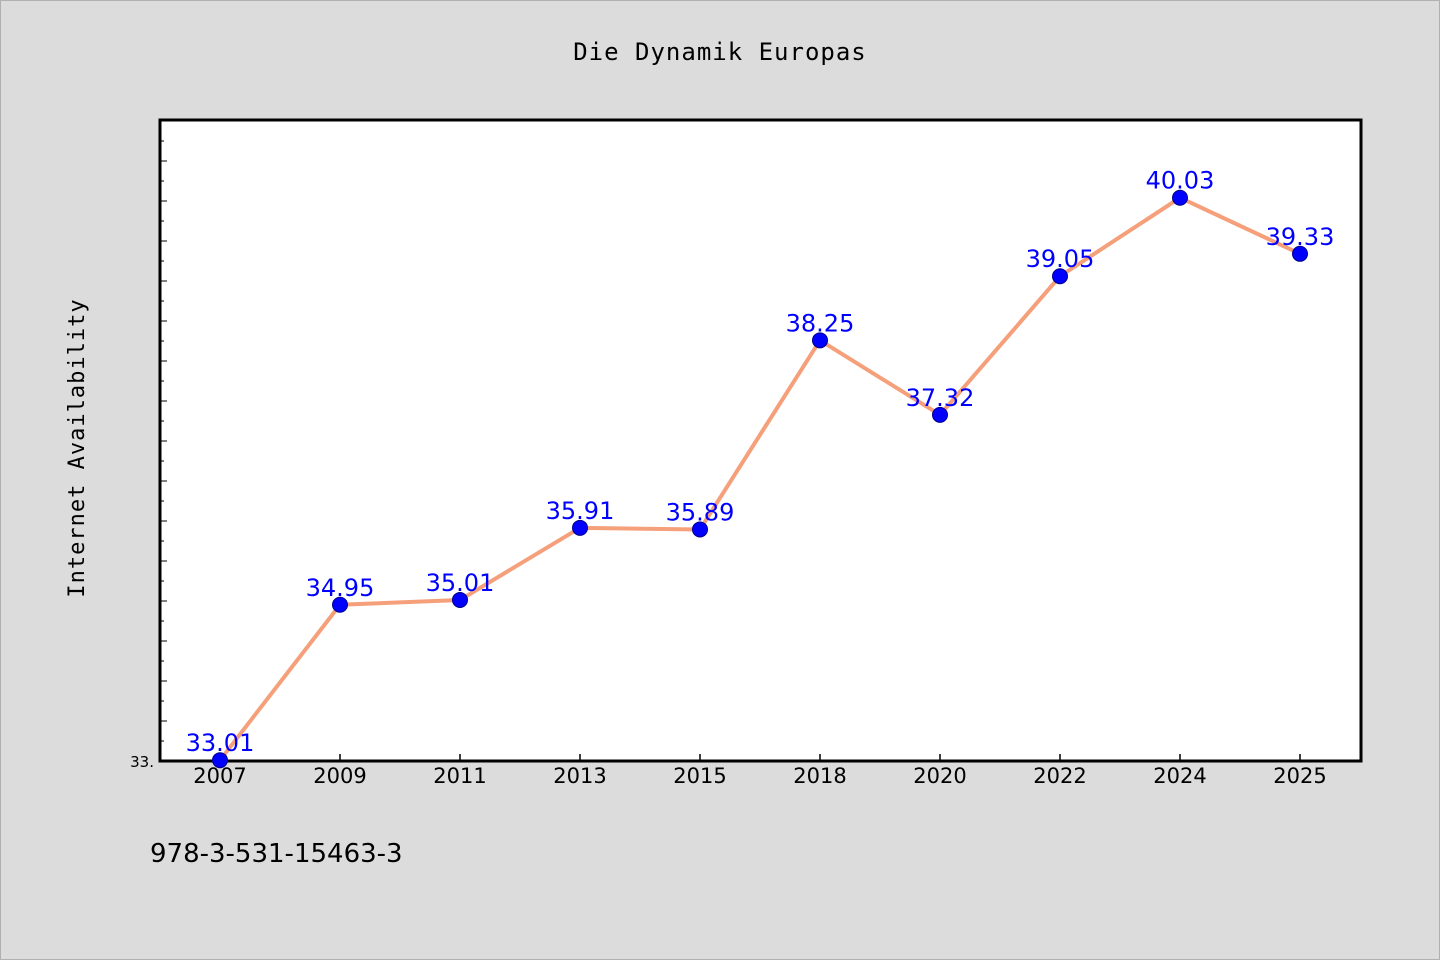 This screenshot has height=960, width=1440. Describe the element at coordinates (163, 441) in the screenshot. I see `y-axis-ticks` at that location.